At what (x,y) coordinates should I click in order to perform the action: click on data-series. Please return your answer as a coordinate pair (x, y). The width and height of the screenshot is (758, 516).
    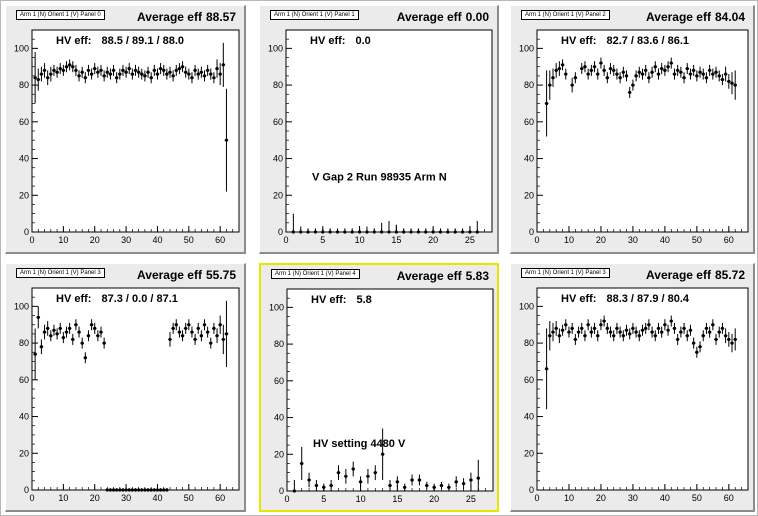
    Looking at the image, I should click on (641, 362).